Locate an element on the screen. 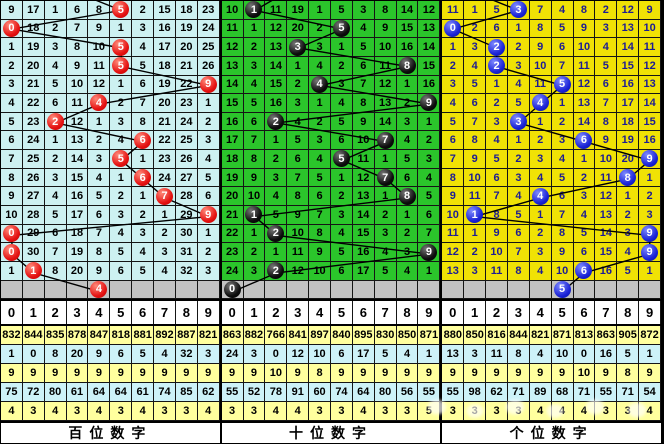 The image size is (664, 444). miss-count-cell: 16 is located at coordinates (628, 85).